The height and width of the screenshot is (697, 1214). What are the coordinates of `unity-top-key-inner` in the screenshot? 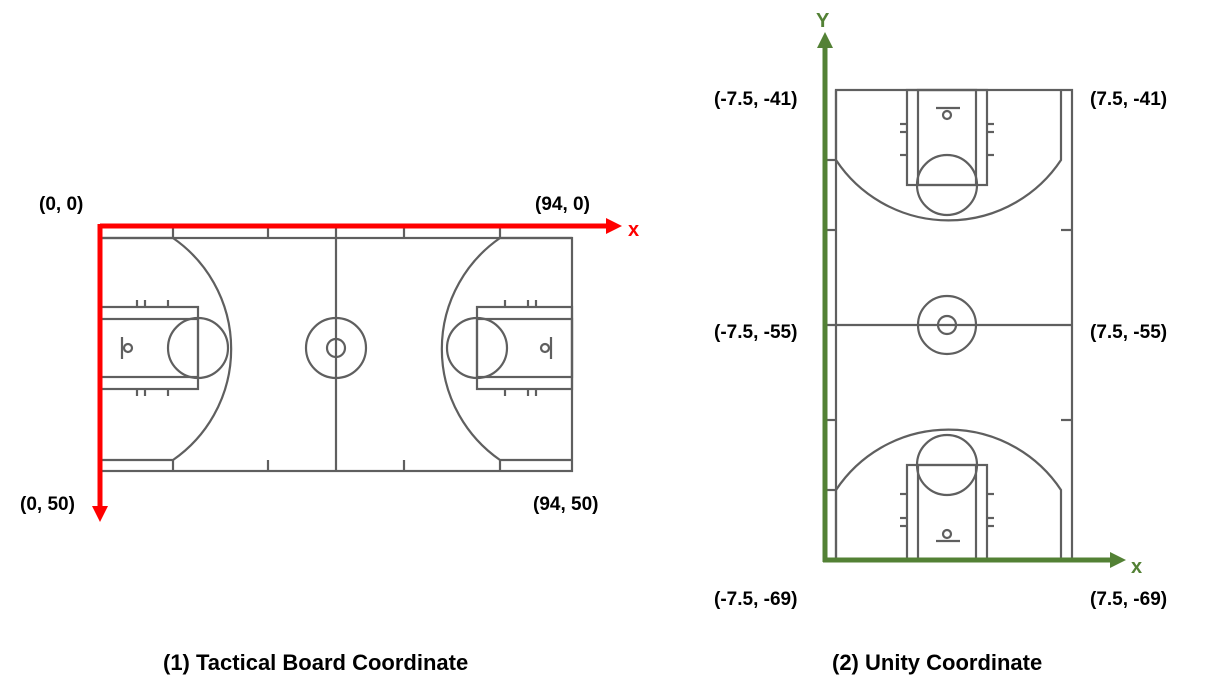 It's located at (947, 137).